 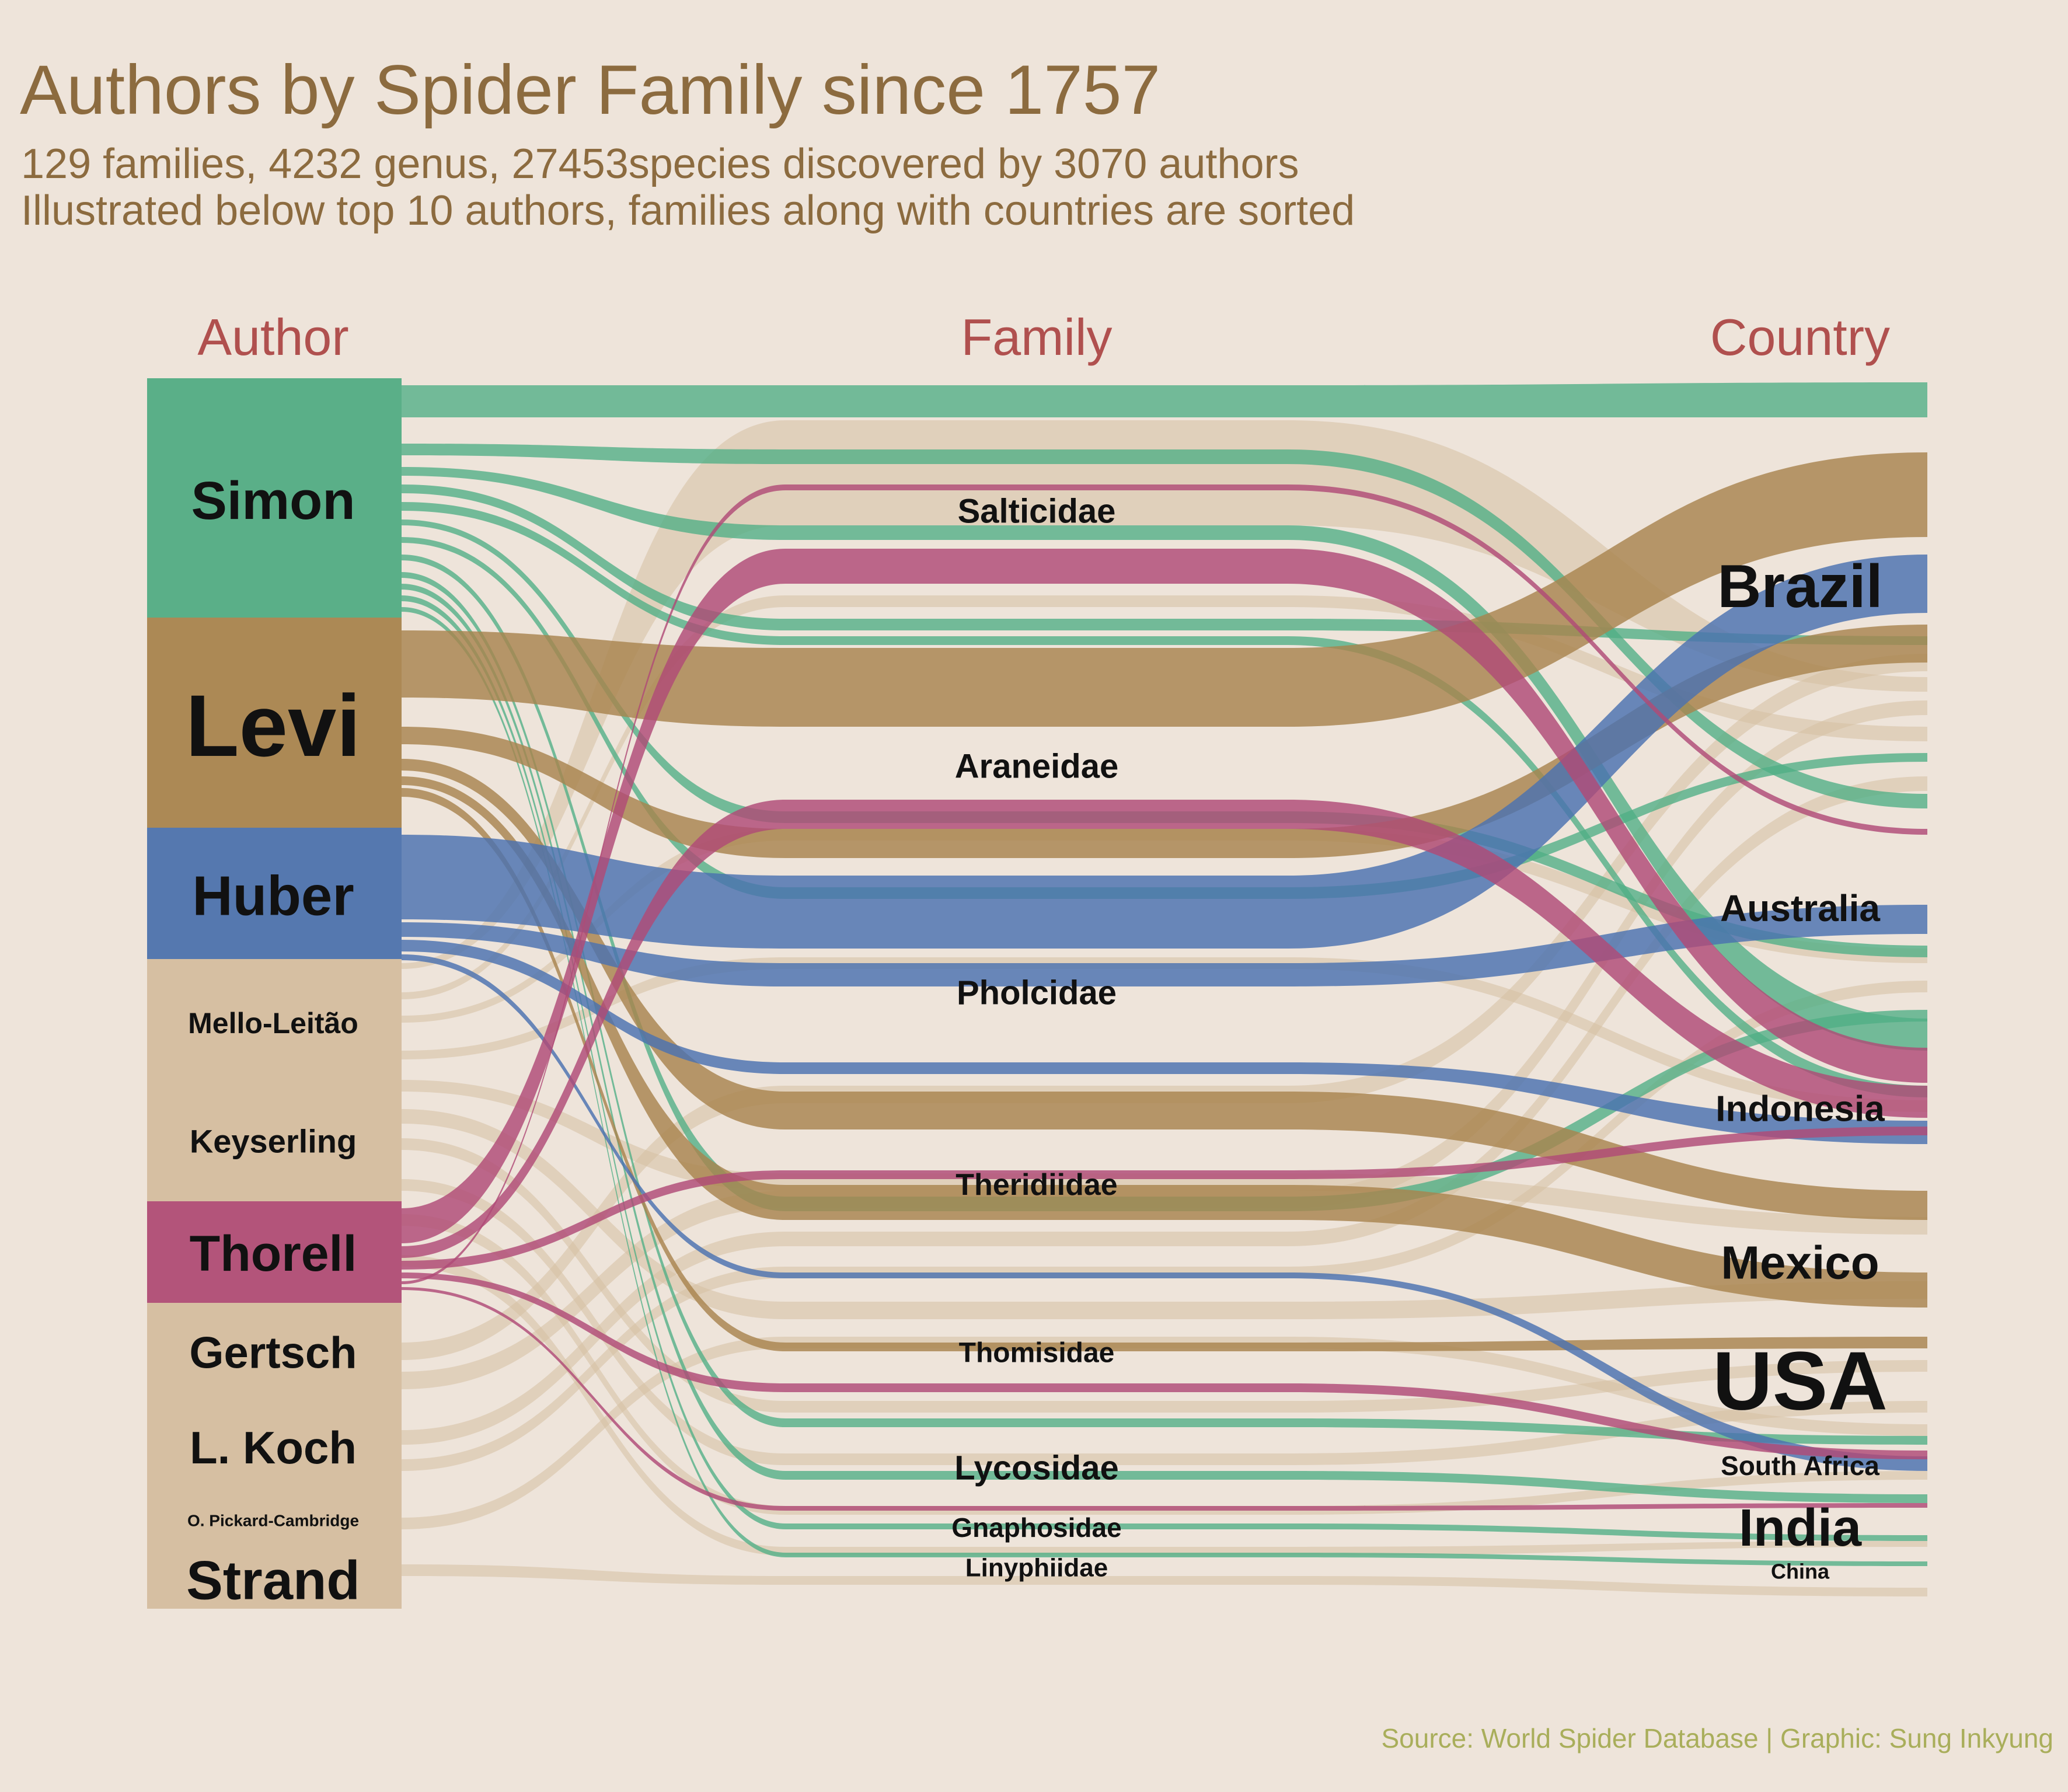 I want to click on family-label-pholcidae: Pholcidae, so click(x=1037, y=993).